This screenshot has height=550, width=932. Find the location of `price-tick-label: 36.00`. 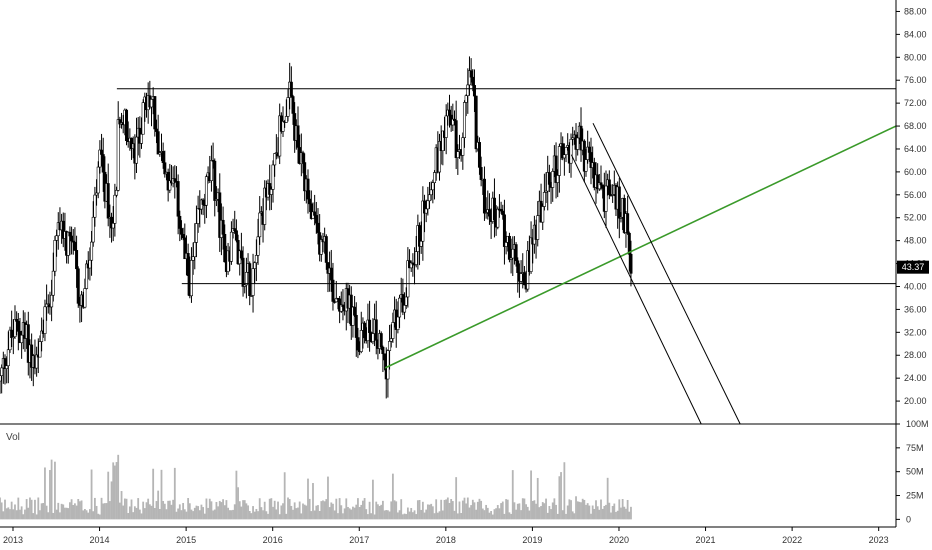

price-tick-label: 36.00 is located at coordinates (915, 309).